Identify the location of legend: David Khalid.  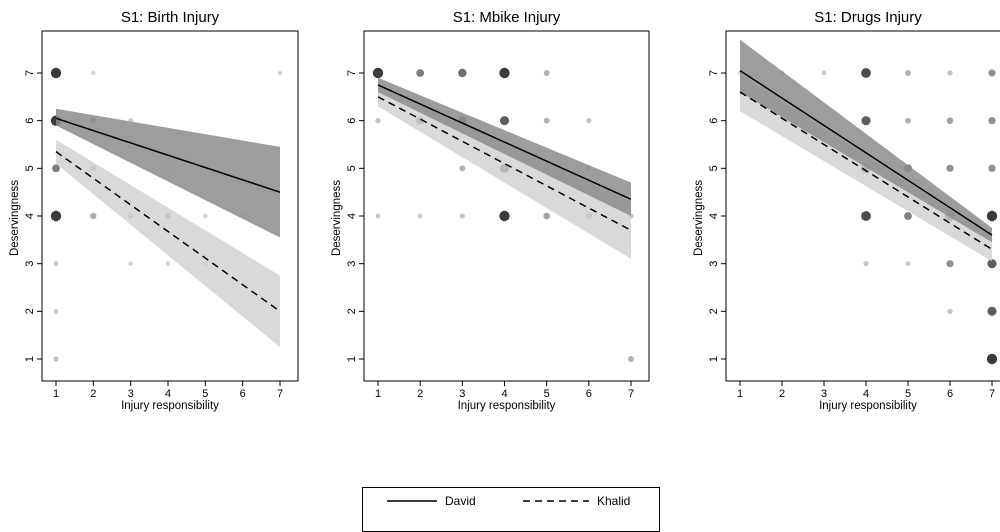
(511, 509).